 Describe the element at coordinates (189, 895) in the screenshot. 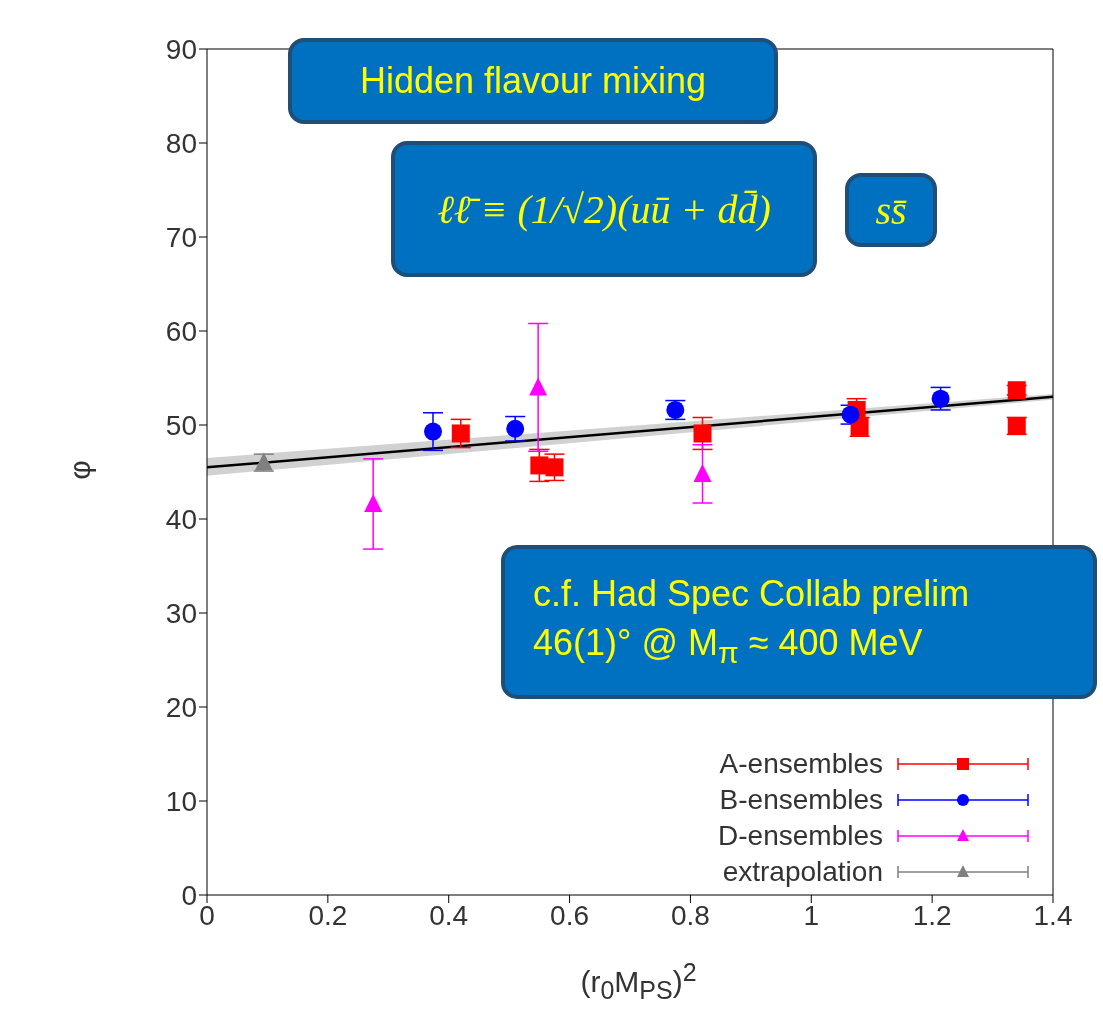

I see `y-tick-label: 0` at that location.